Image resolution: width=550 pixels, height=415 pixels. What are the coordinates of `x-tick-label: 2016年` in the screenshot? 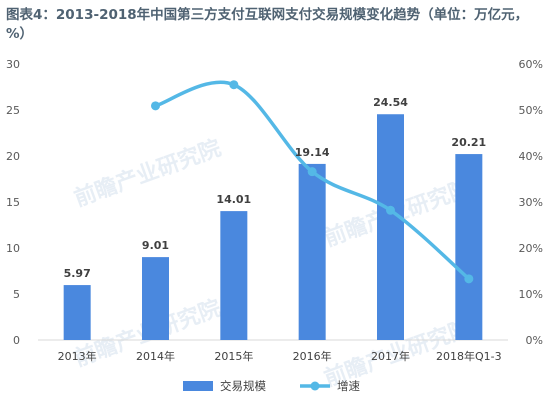 It's located at (312, 356).